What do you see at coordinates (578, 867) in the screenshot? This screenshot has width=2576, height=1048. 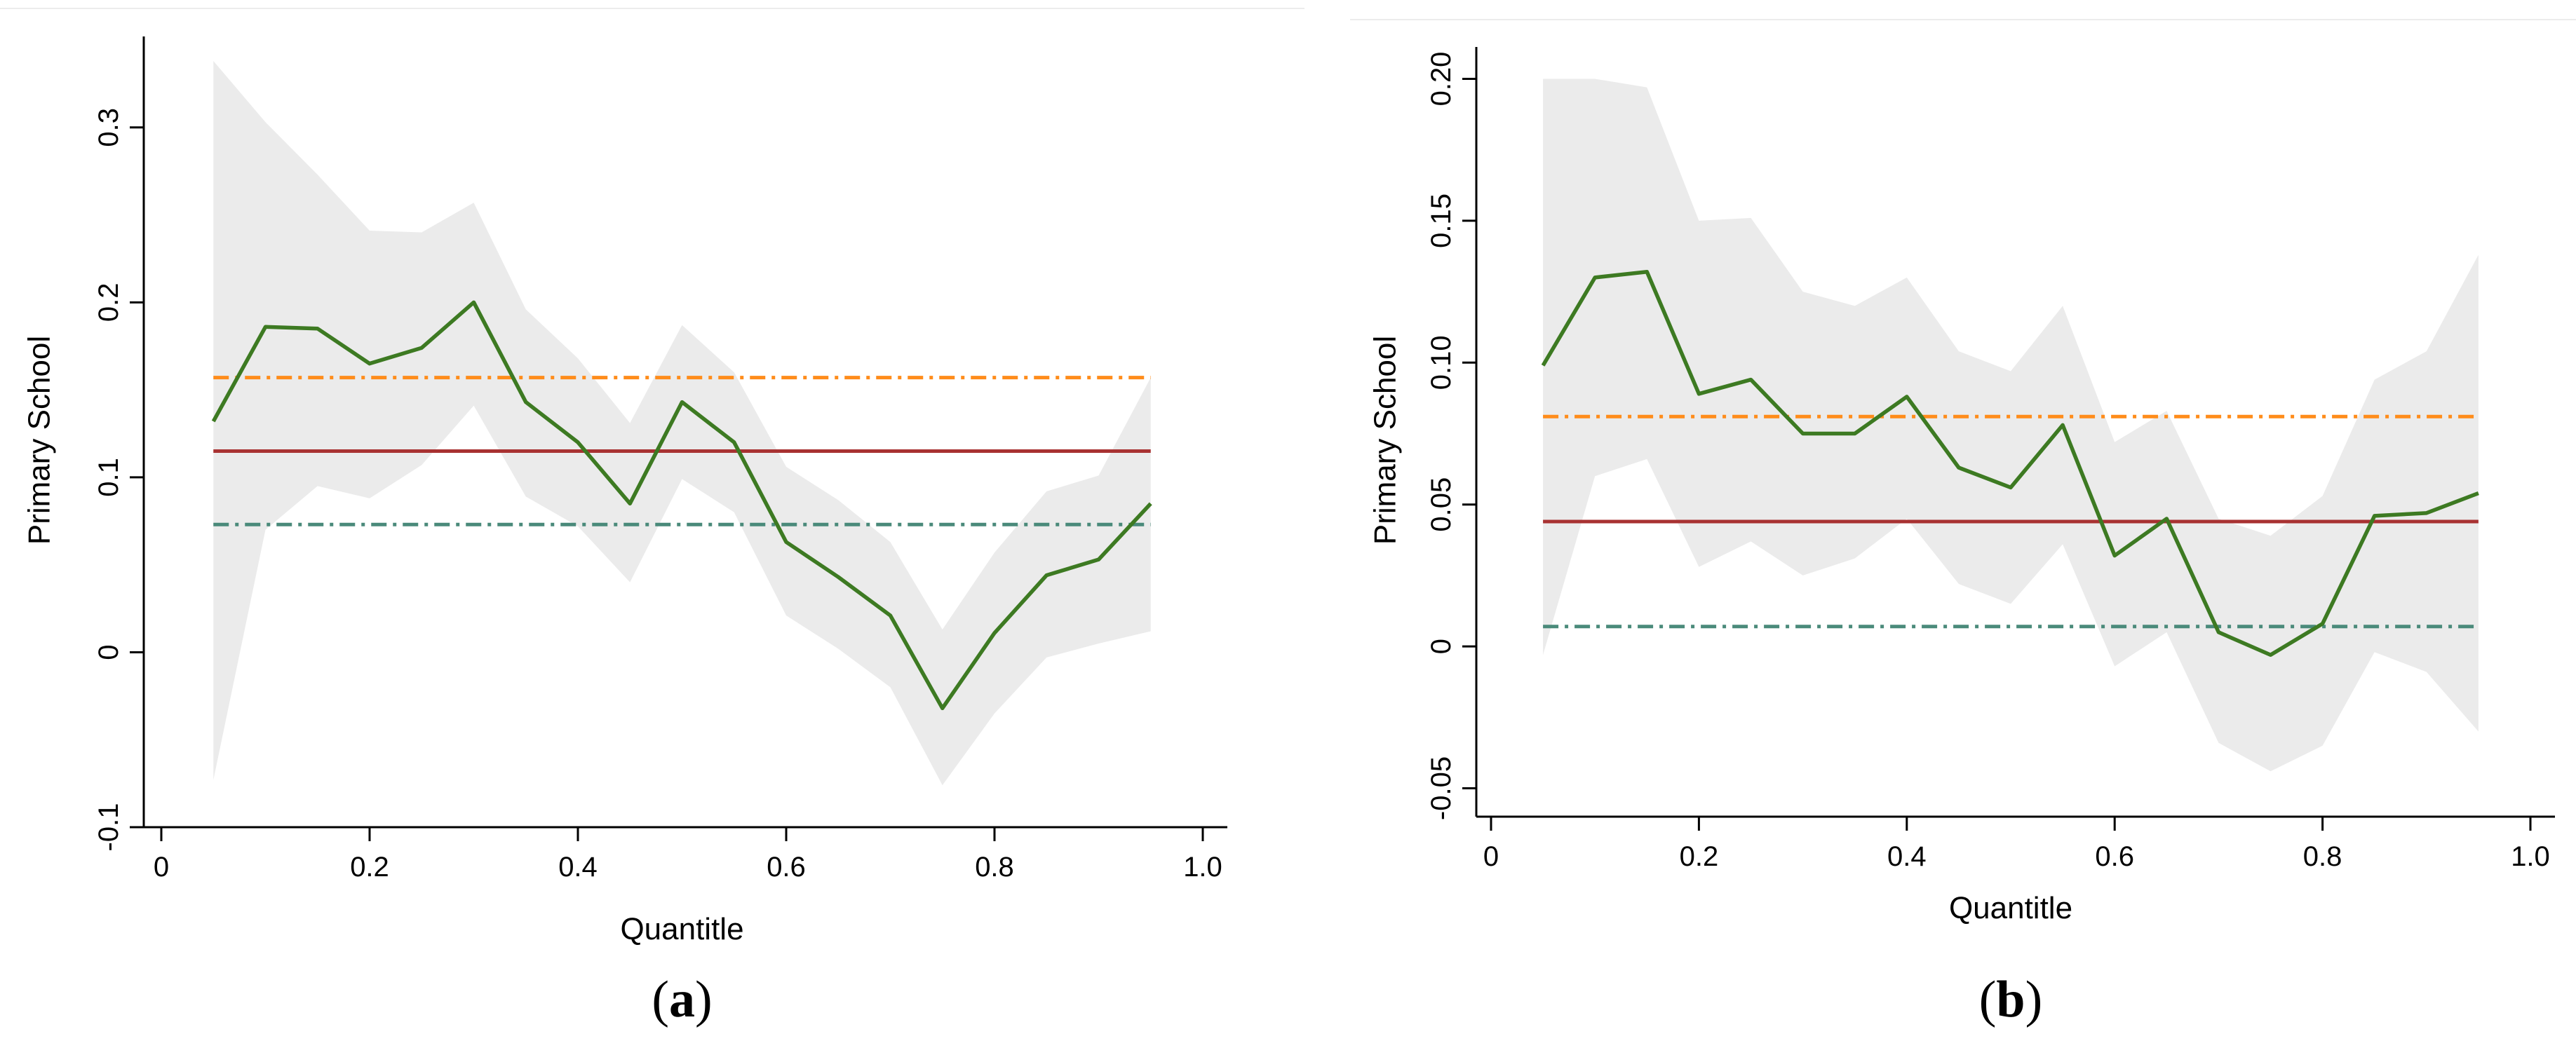 I see `panel-a-x-tick-label: 0.4` at bounding box center [578, 867].